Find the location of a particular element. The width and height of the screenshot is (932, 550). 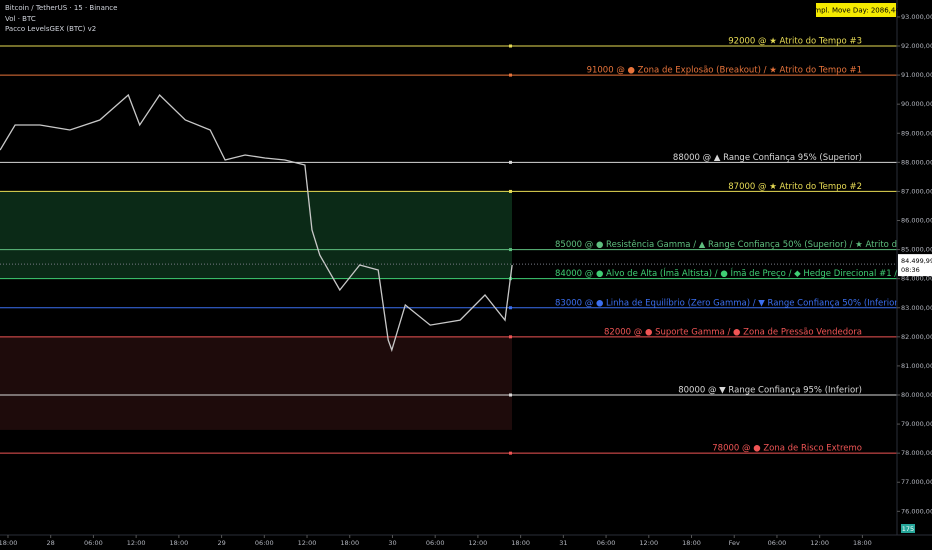

y-tick-label: 80.000,00 is located at coordinates (916, 395).